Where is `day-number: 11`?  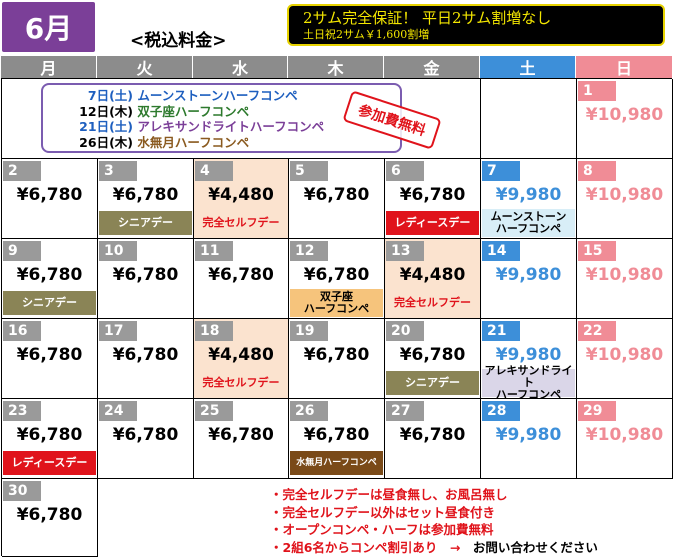 day-number: 11 is located at coordinates (214, 251).